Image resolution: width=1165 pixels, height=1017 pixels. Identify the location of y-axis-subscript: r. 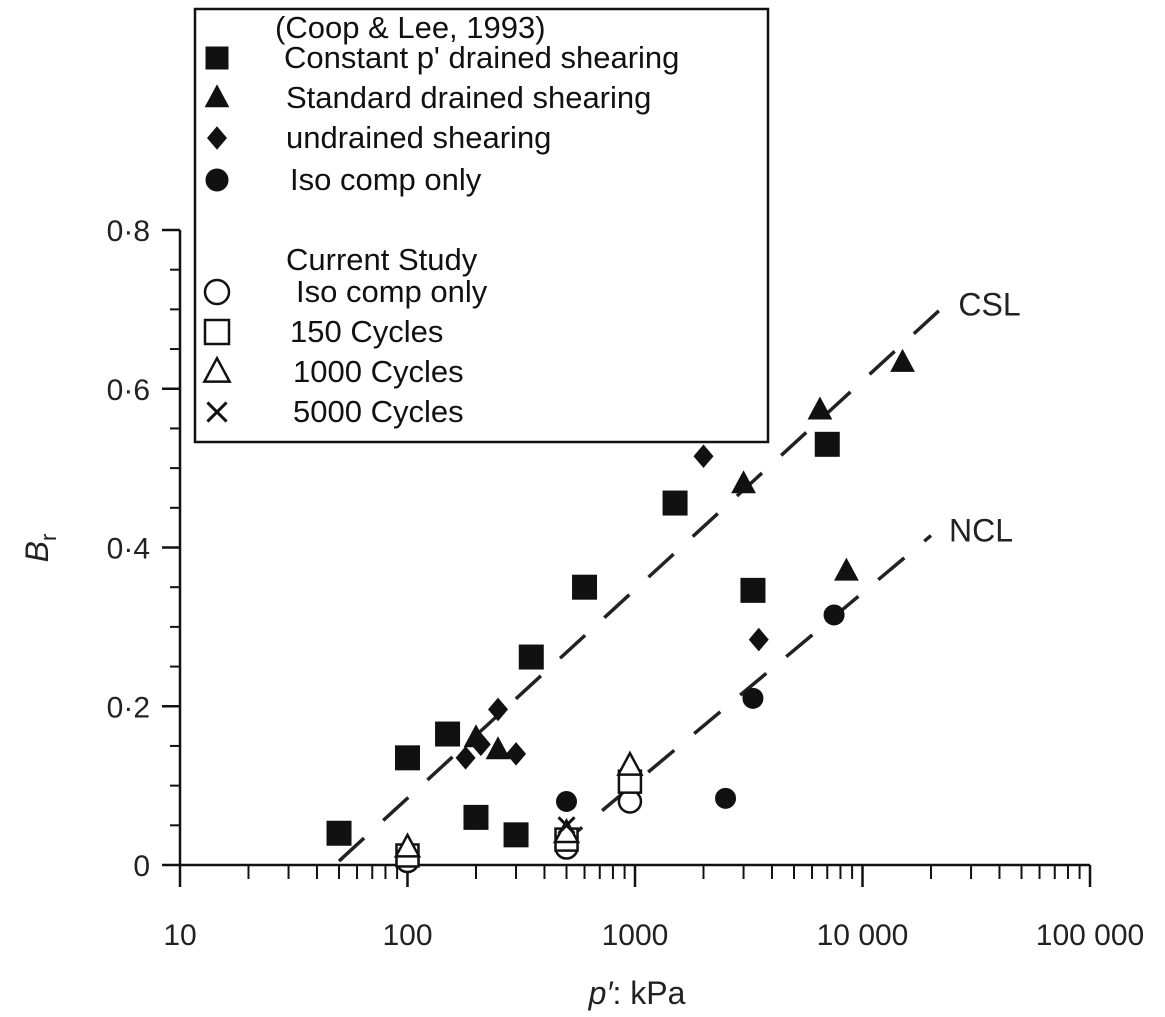
(48, 537).